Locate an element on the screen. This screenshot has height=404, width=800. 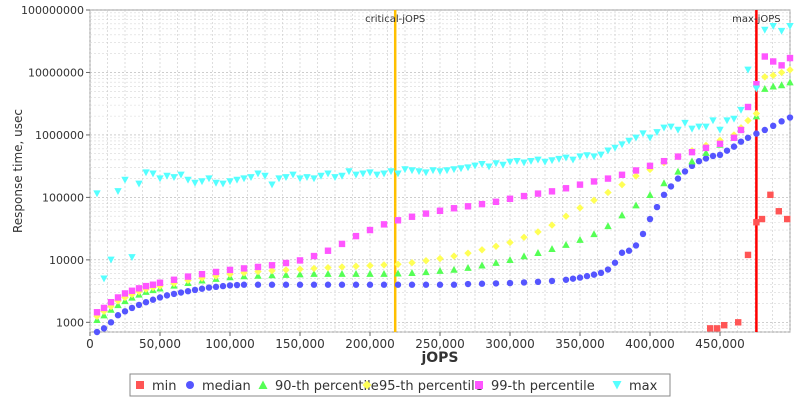
x-tick-label: 350,000 is located at coordinates (580, 344).